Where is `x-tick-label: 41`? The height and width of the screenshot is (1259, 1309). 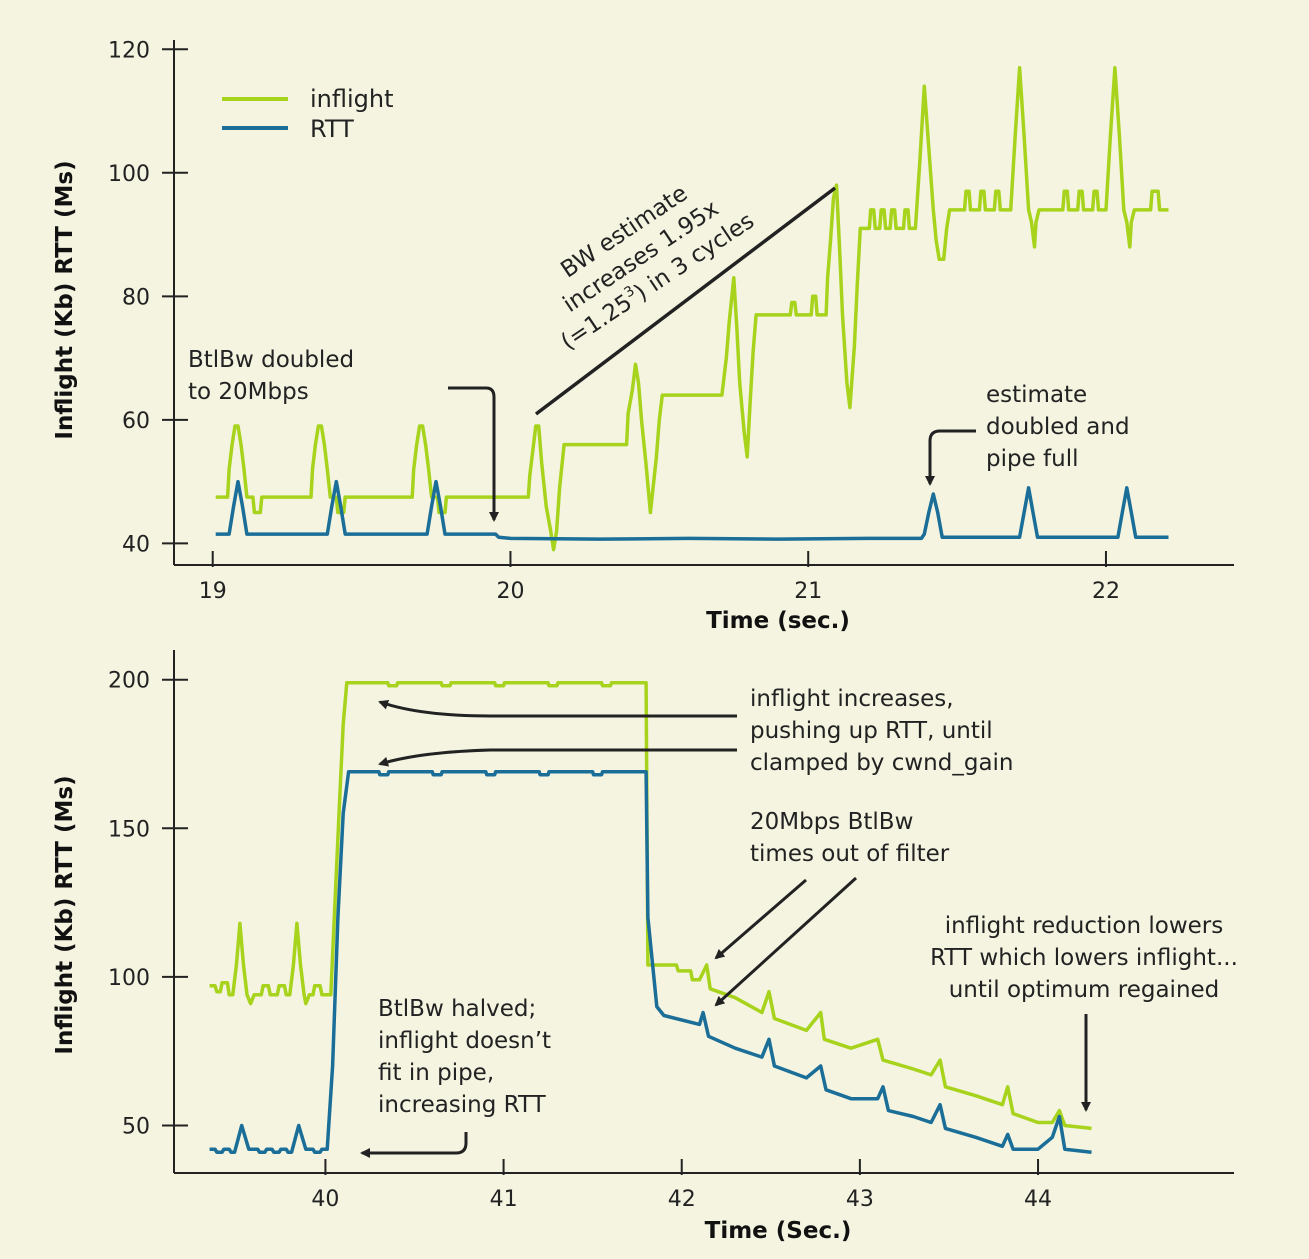 x-tick-label: 41 is located at coordinates (504, 1199).